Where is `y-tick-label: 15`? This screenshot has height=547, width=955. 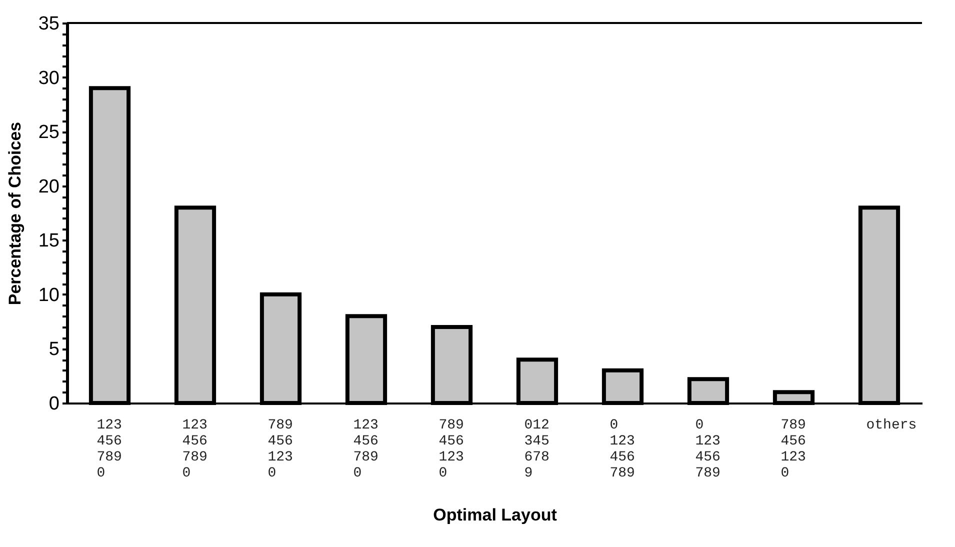 y-tick-label: 15 is located at coordinates (49, 241).